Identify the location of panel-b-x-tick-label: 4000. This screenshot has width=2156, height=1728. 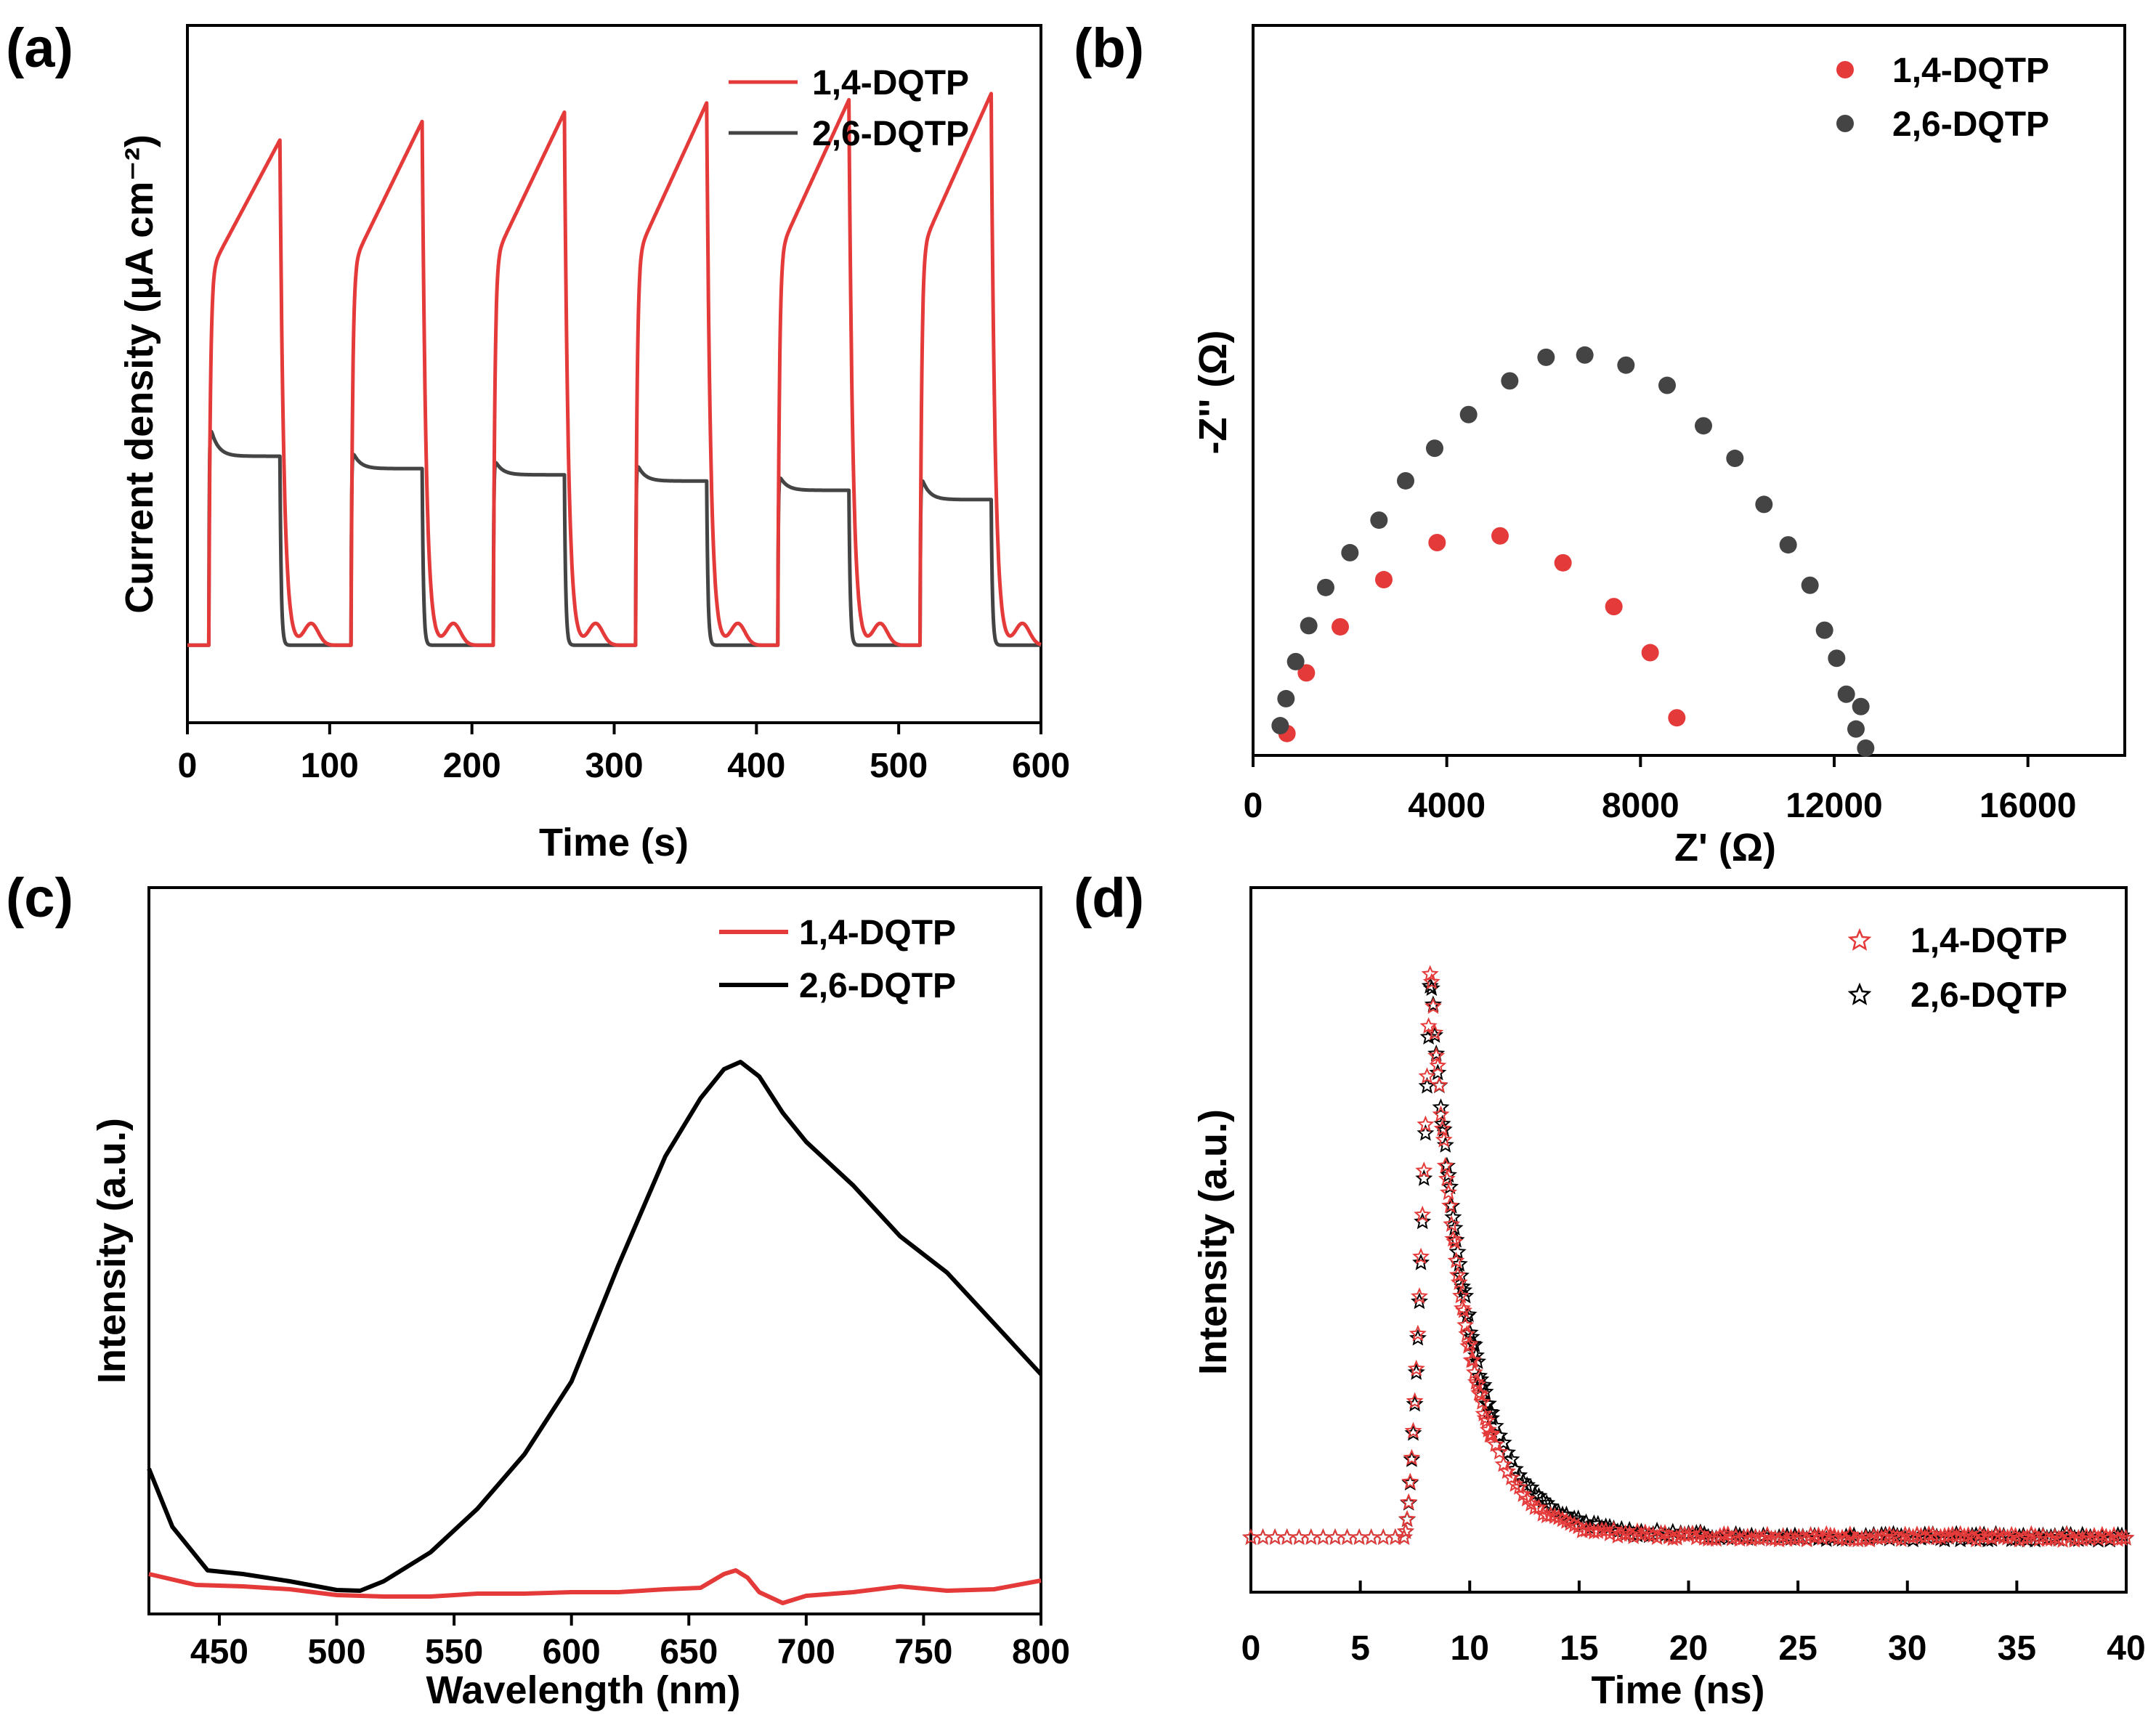
(1447, 806).